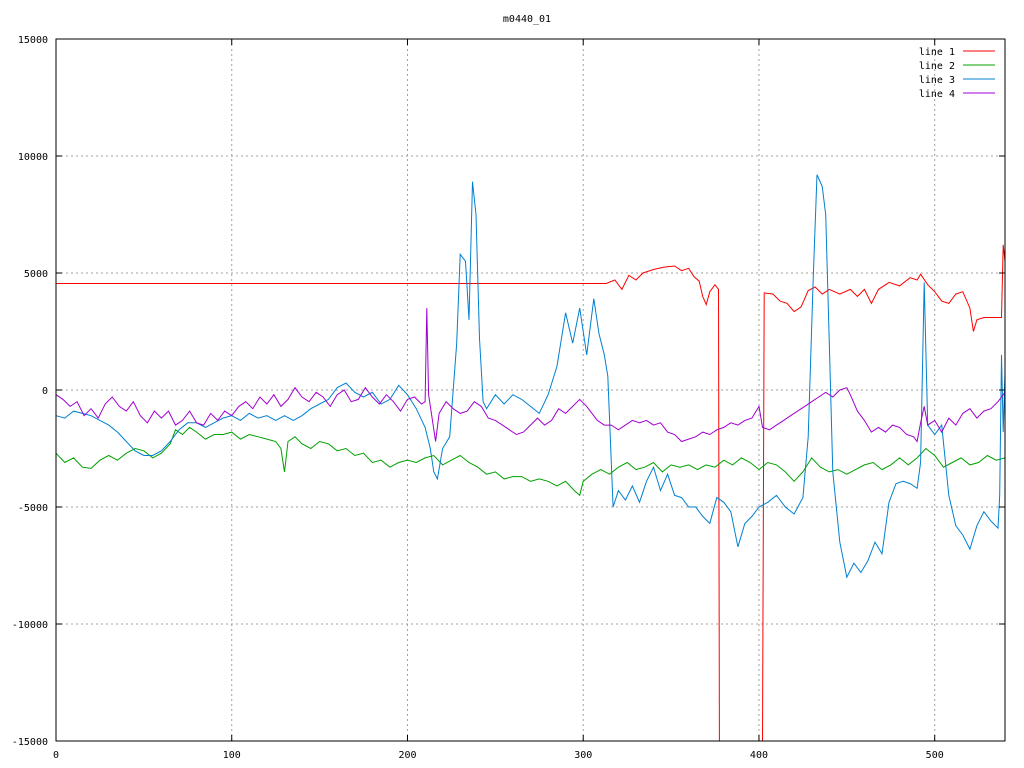 This screenshot has width=1024, height=768. I want to click on y-tick-label: -5000, so click(33, 508).